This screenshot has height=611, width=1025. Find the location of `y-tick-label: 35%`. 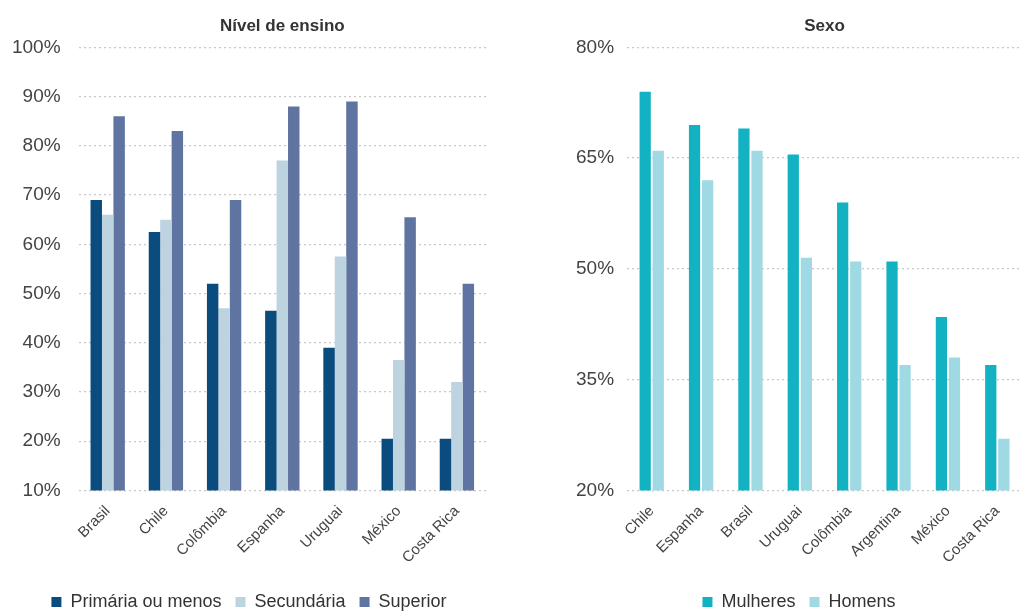

y-tick-label: 35% is located at coordinates (595, 378).